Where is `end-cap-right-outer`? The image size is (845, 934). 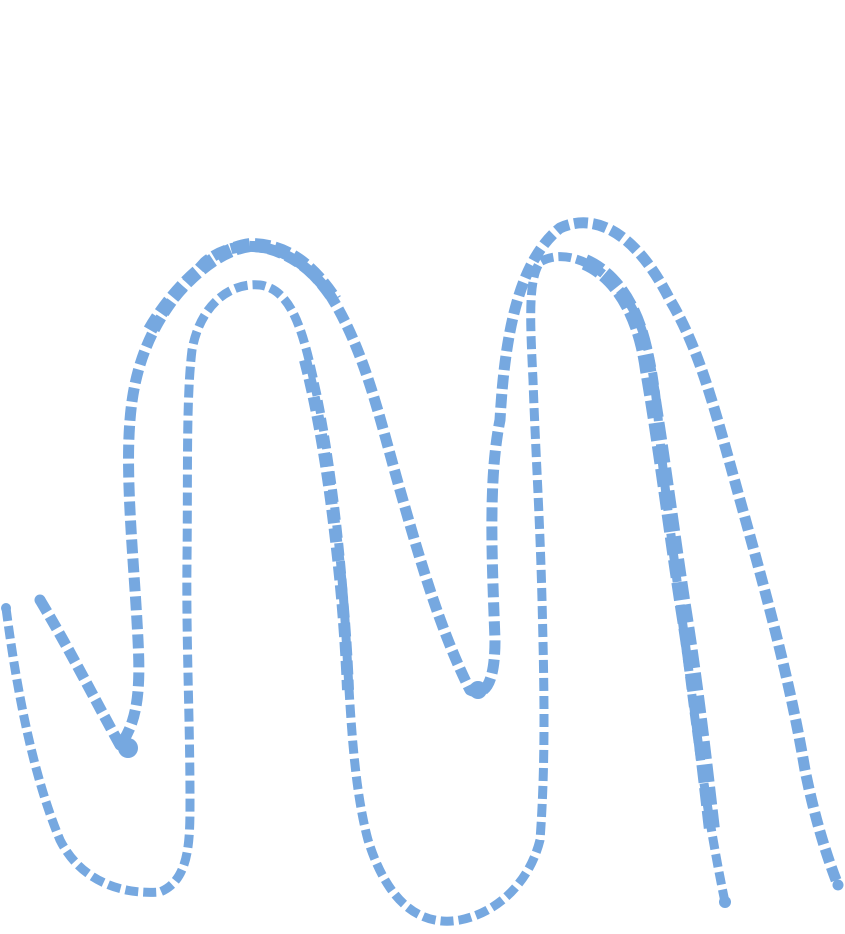 end-cap-right-outer is located at coordinates (838, 885).